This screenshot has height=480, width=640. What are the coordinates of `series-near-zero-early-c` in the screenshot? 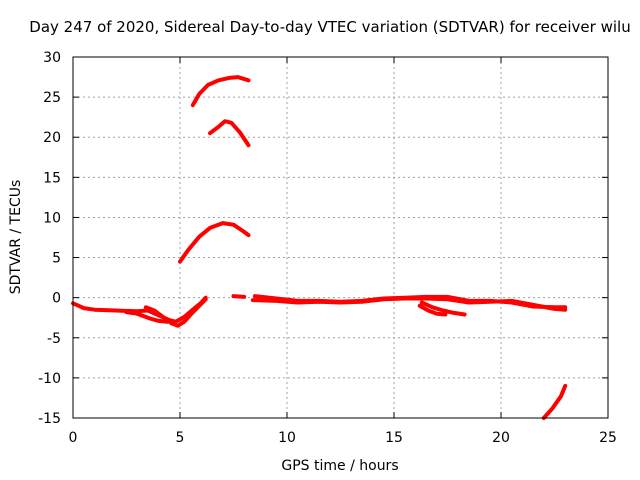 It's located at (147, 317).